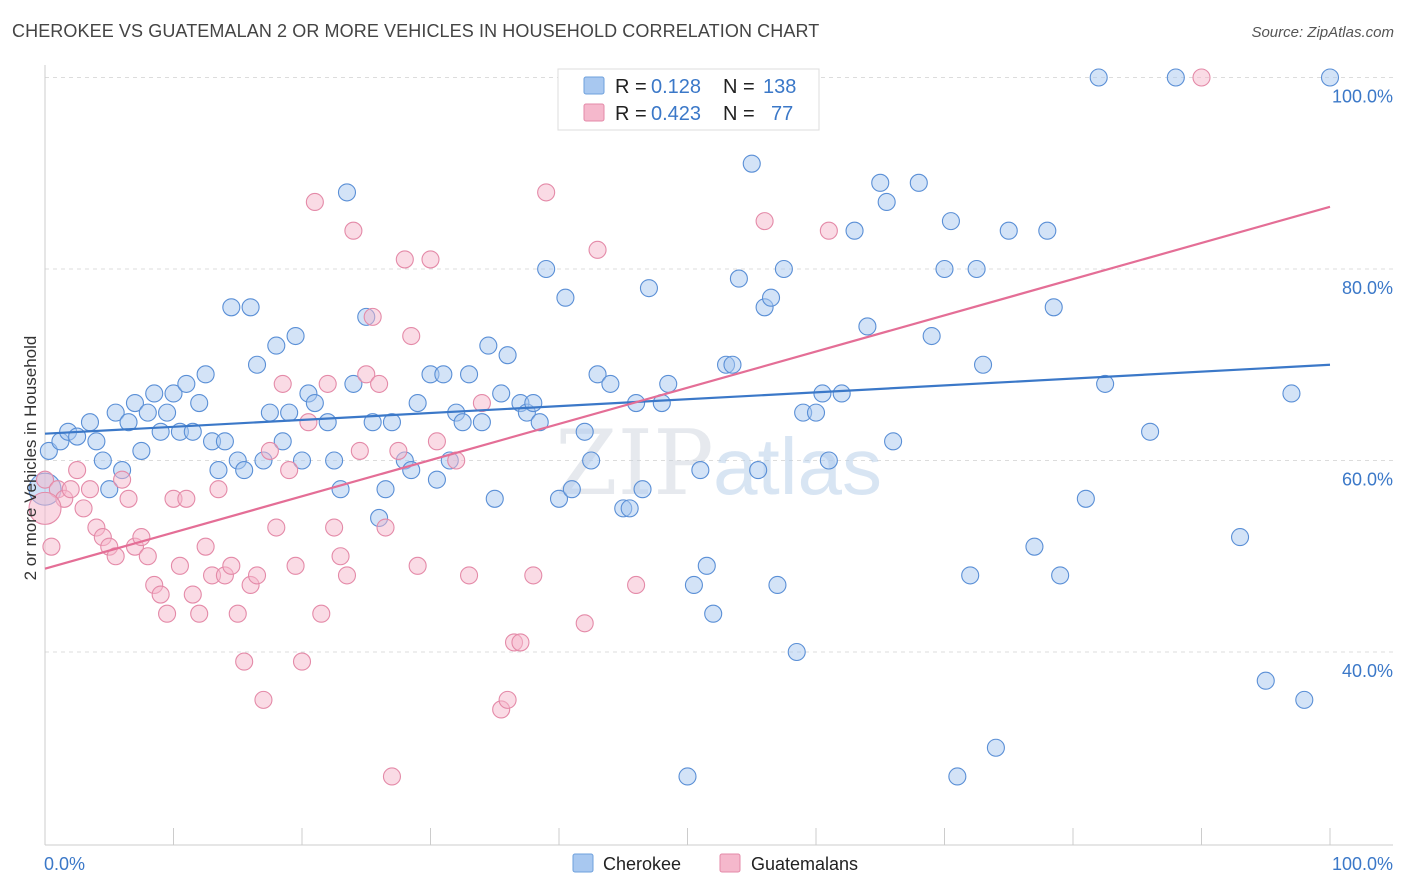 The height and width of the screenshot is (892, 1406). Describe the element at coordinates (687, 399) in the screenshot. I see `trend-line-cherokee` at that location.